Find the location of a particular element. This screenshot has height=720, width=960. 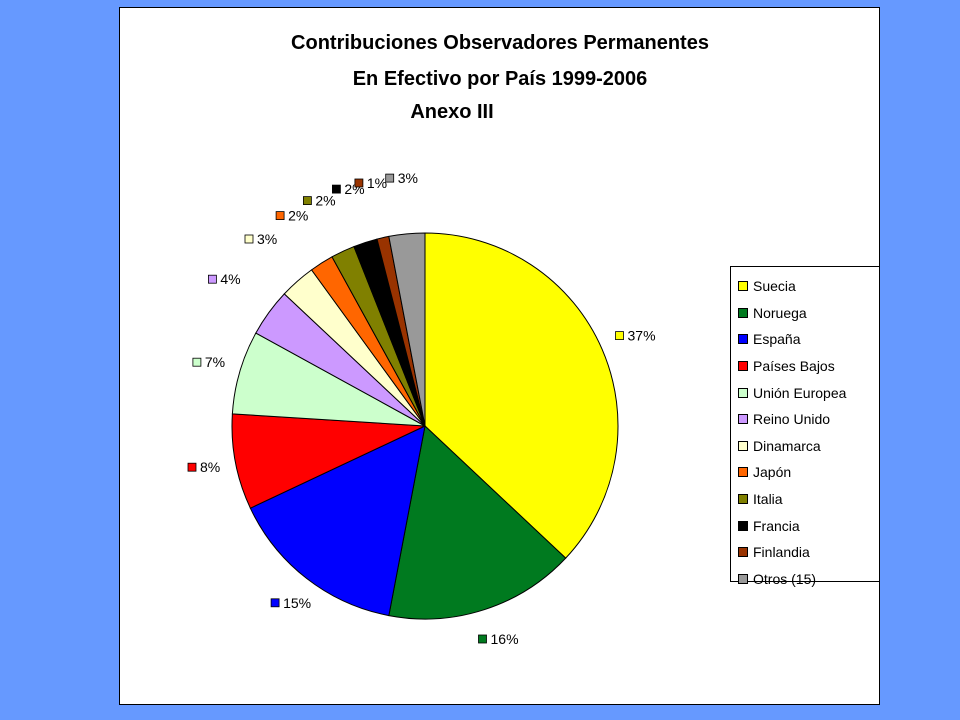

pie-data-label-2: 15% is located at coordinates (290, 603).